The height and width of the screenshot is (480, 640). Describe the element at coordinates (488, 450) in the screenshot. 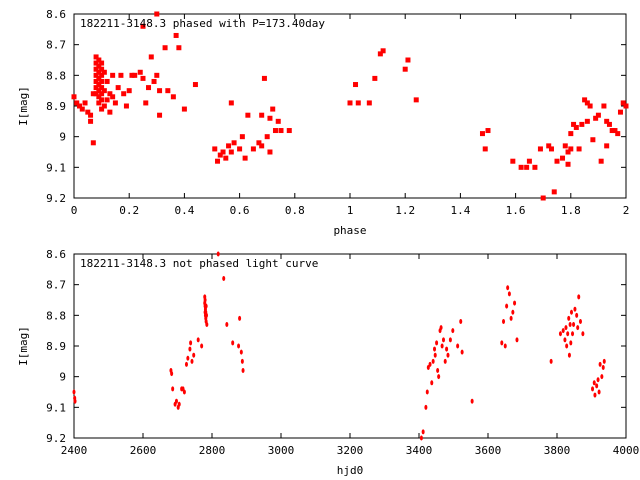

I see `x-tick-label: 3600` at that location.